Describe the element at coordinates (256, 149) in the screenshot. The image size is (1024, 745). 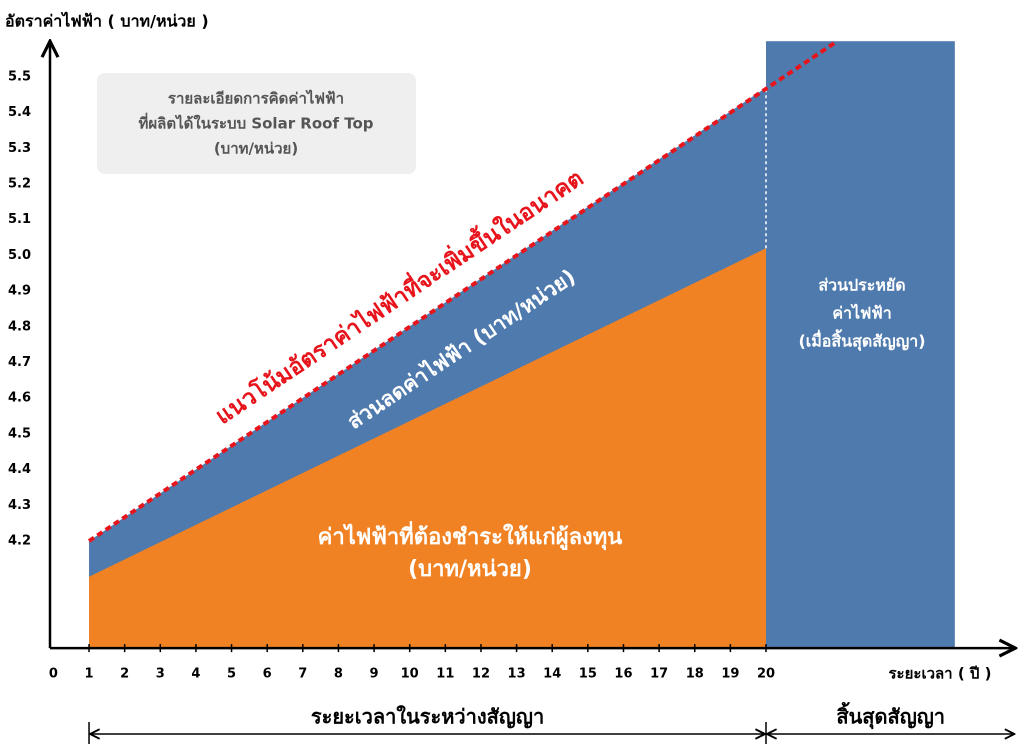
I see `info-text: (บาท/หน่วย)` at that location.